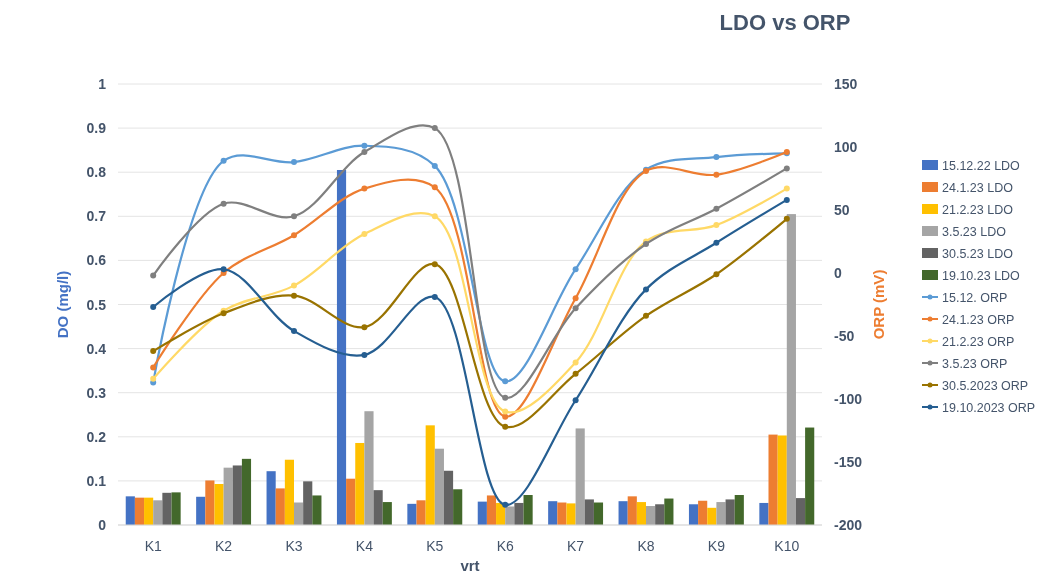  I want to click on y-tick-label: 0.9, so click(96, 128).